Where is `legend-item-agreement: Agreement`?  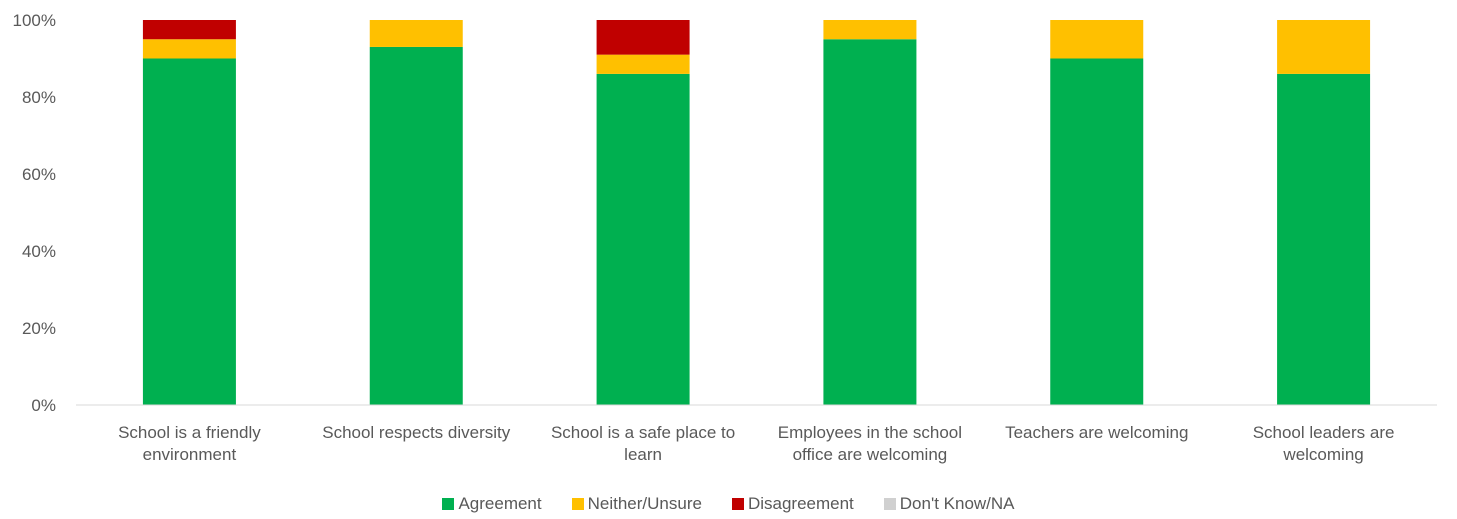 legend-item-agreement: Agreement is located at coordinates (492, 504).